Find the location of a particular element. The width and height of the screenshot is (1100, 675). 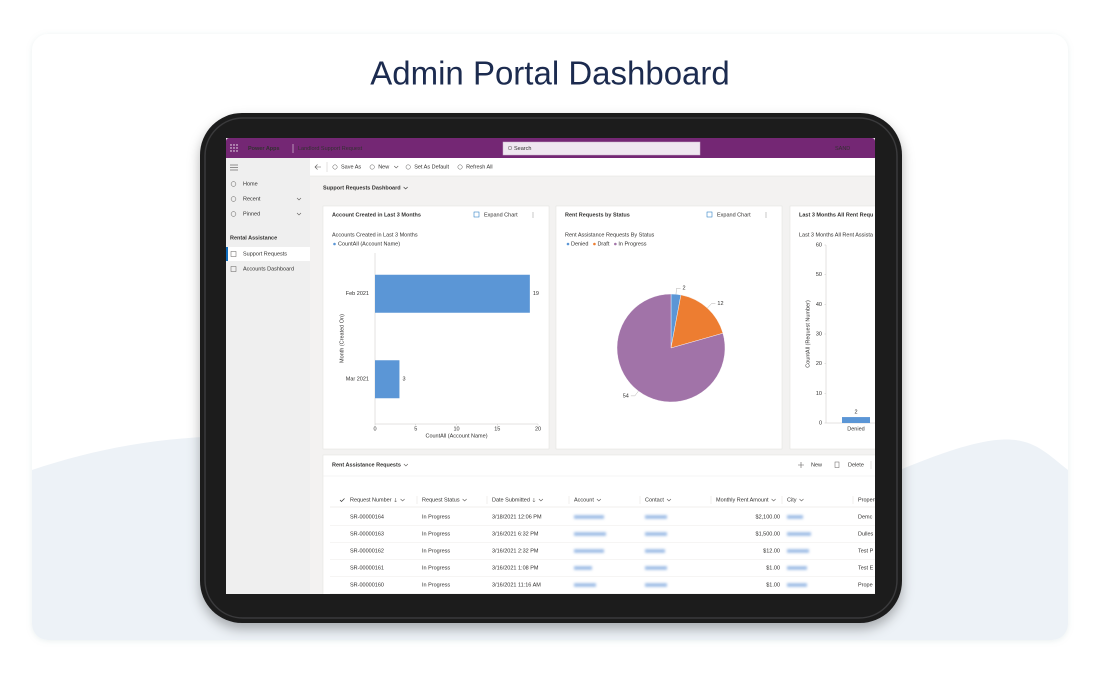

x-tick-label: 0 is located at coordinates (374, 429).